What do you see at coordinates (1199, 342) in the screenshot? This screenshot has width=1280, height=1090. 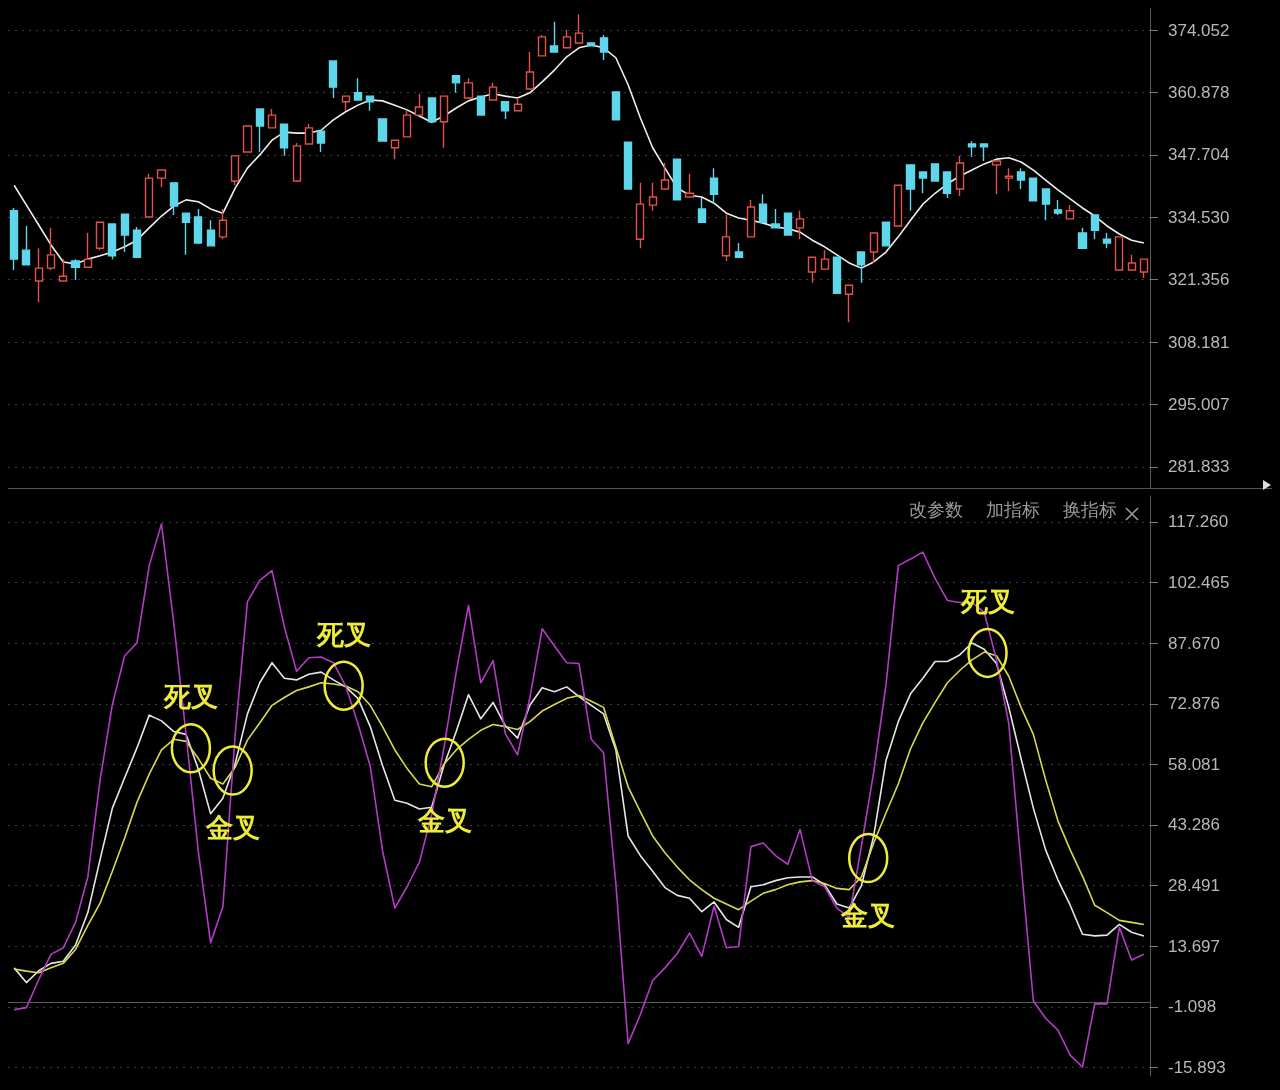 I see `y-tick-label: 308.181` at bounding box center [1199, 342].